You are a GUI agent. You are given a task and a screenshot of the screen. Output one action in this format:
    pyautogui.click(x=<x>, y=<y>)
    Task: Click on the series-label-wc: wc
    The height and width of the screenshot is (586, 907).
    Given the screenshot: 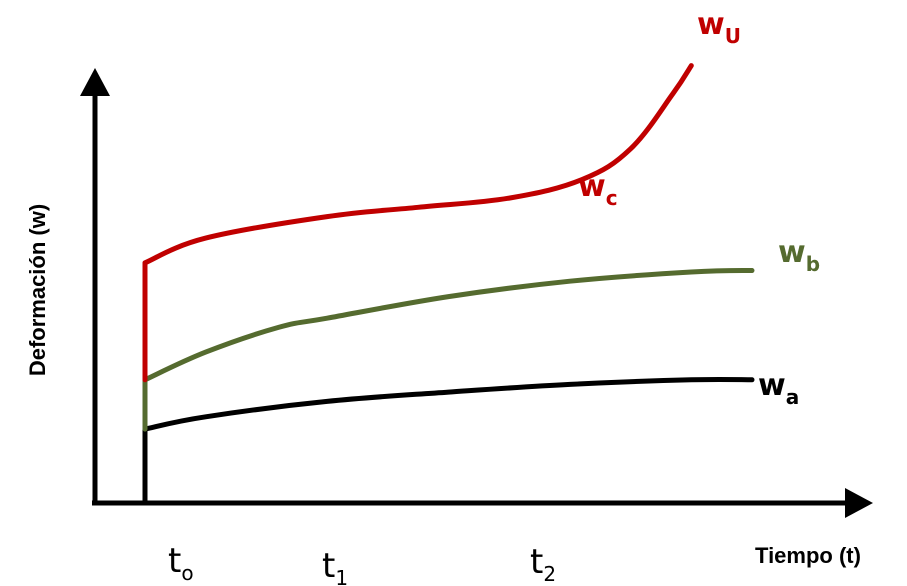 What is the action you would take?
    pyautogui.click(x=598, y=189)
    